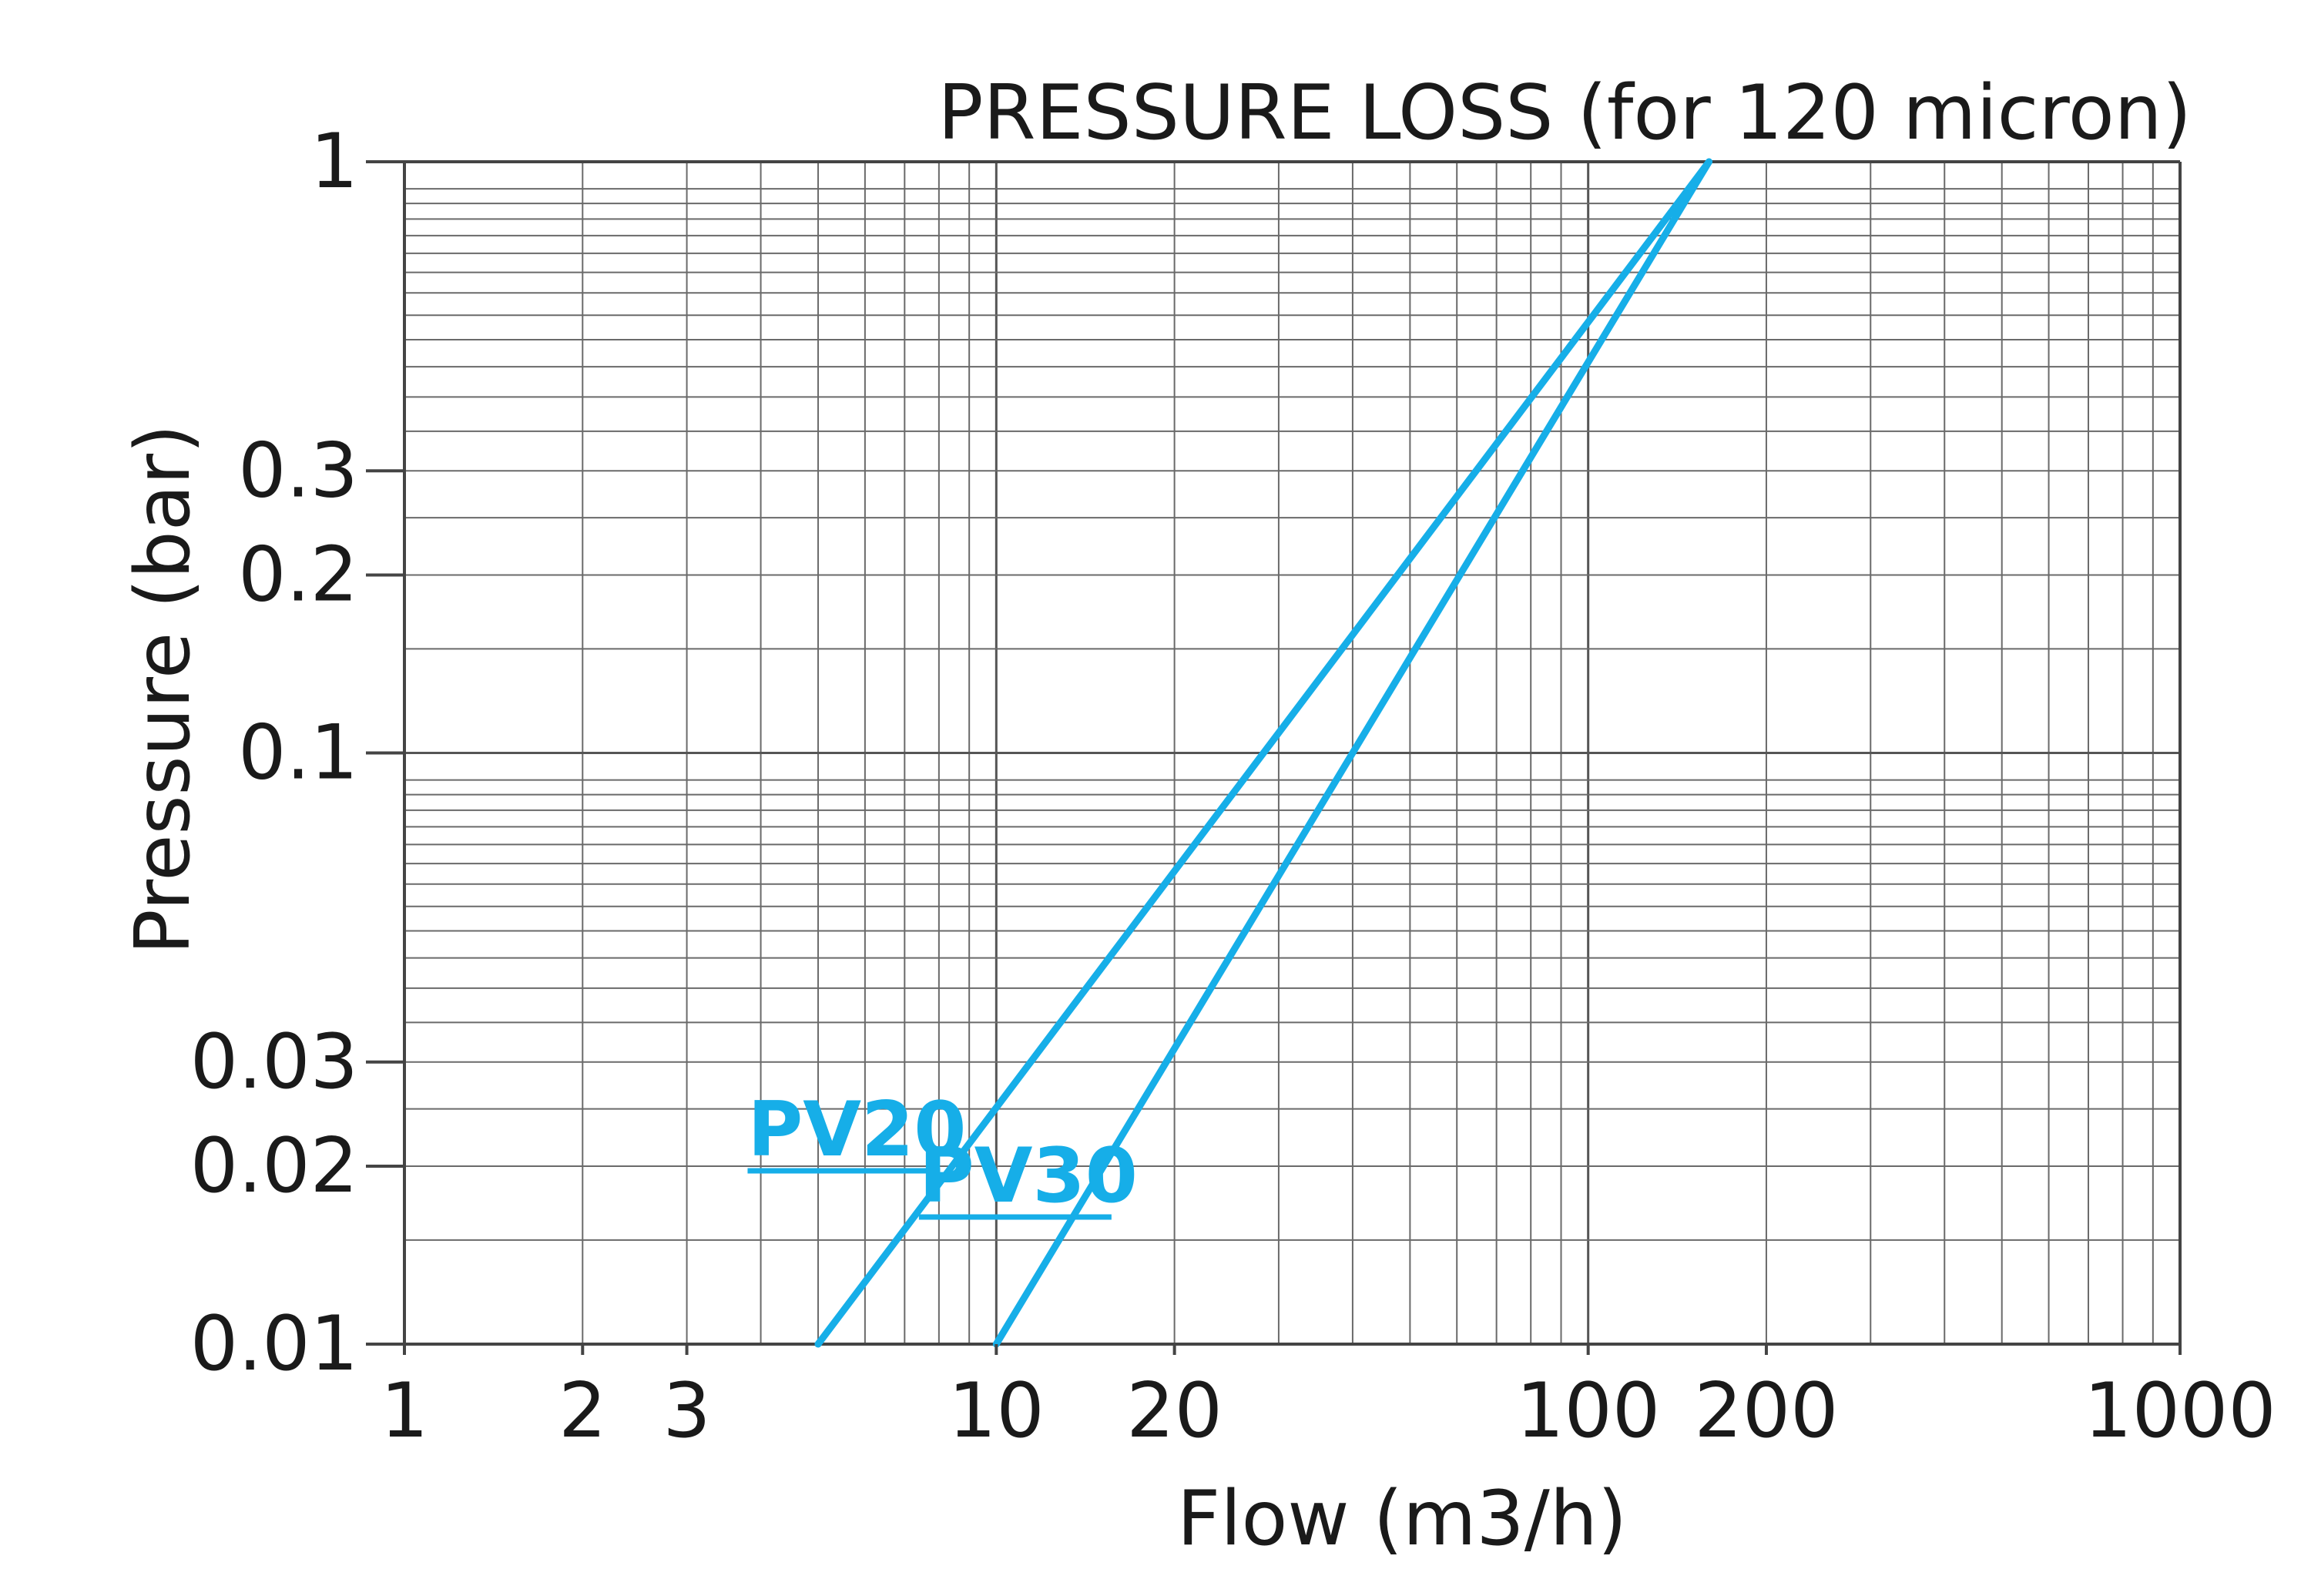 Image resolution: width=2311 pixels, height=1596 pixels. Describe the element at coordinates (334, 162) in the screenshot. I see `y-tick-label: 1` at that location.